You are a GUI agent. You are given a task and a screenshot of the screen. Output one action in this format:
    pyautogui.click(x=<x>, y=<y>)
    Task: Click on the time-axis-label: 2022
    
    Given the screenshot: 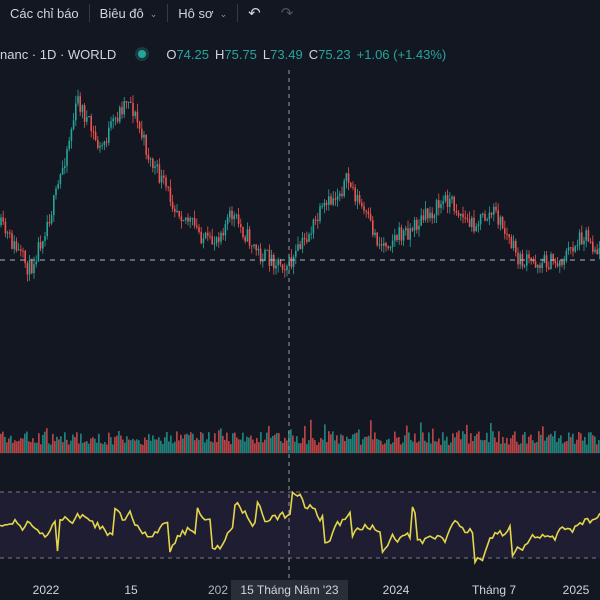 What is the action you would take?
    pyautogui.click(x=46, y=590)
    